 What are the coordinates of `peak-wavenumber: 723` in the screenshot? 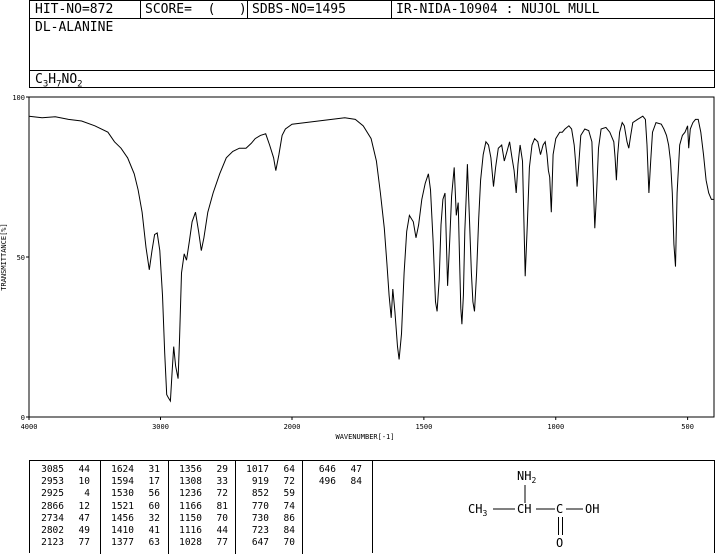 It's located at (260, 530).